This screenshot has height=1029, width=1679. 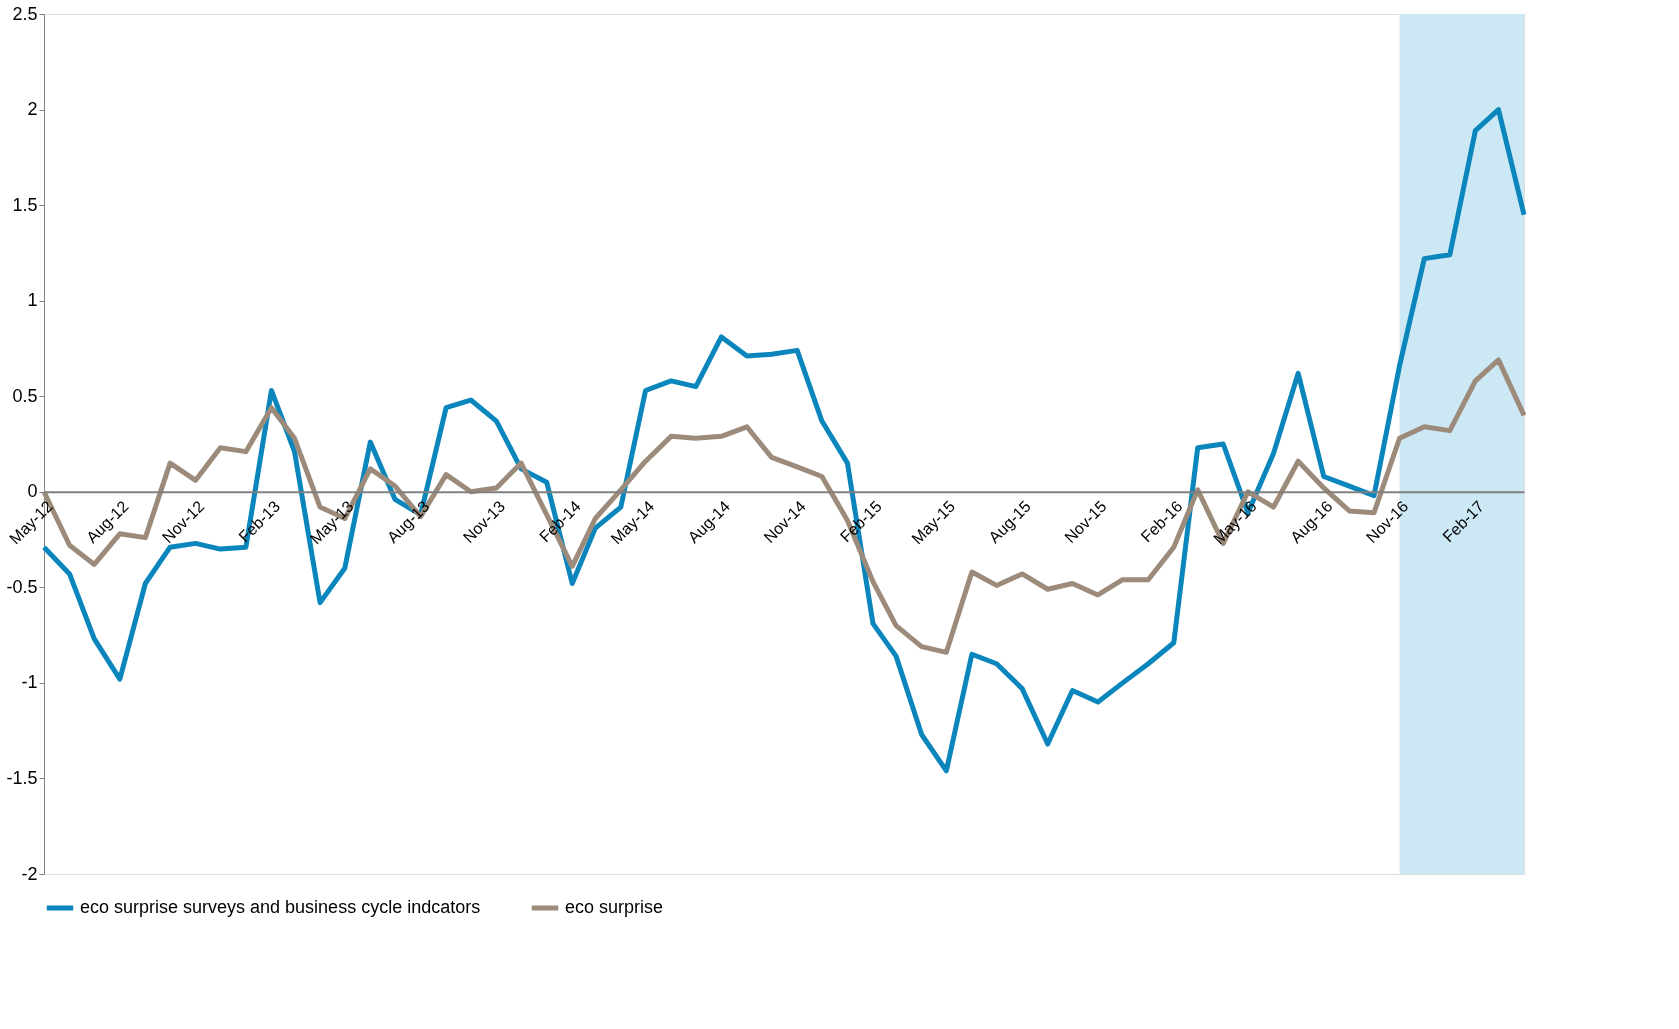 What do you see at coordinates (25, 204) in the screenshot?
I see `y-tick-label: 1.5` at bounding box center [25, 204].